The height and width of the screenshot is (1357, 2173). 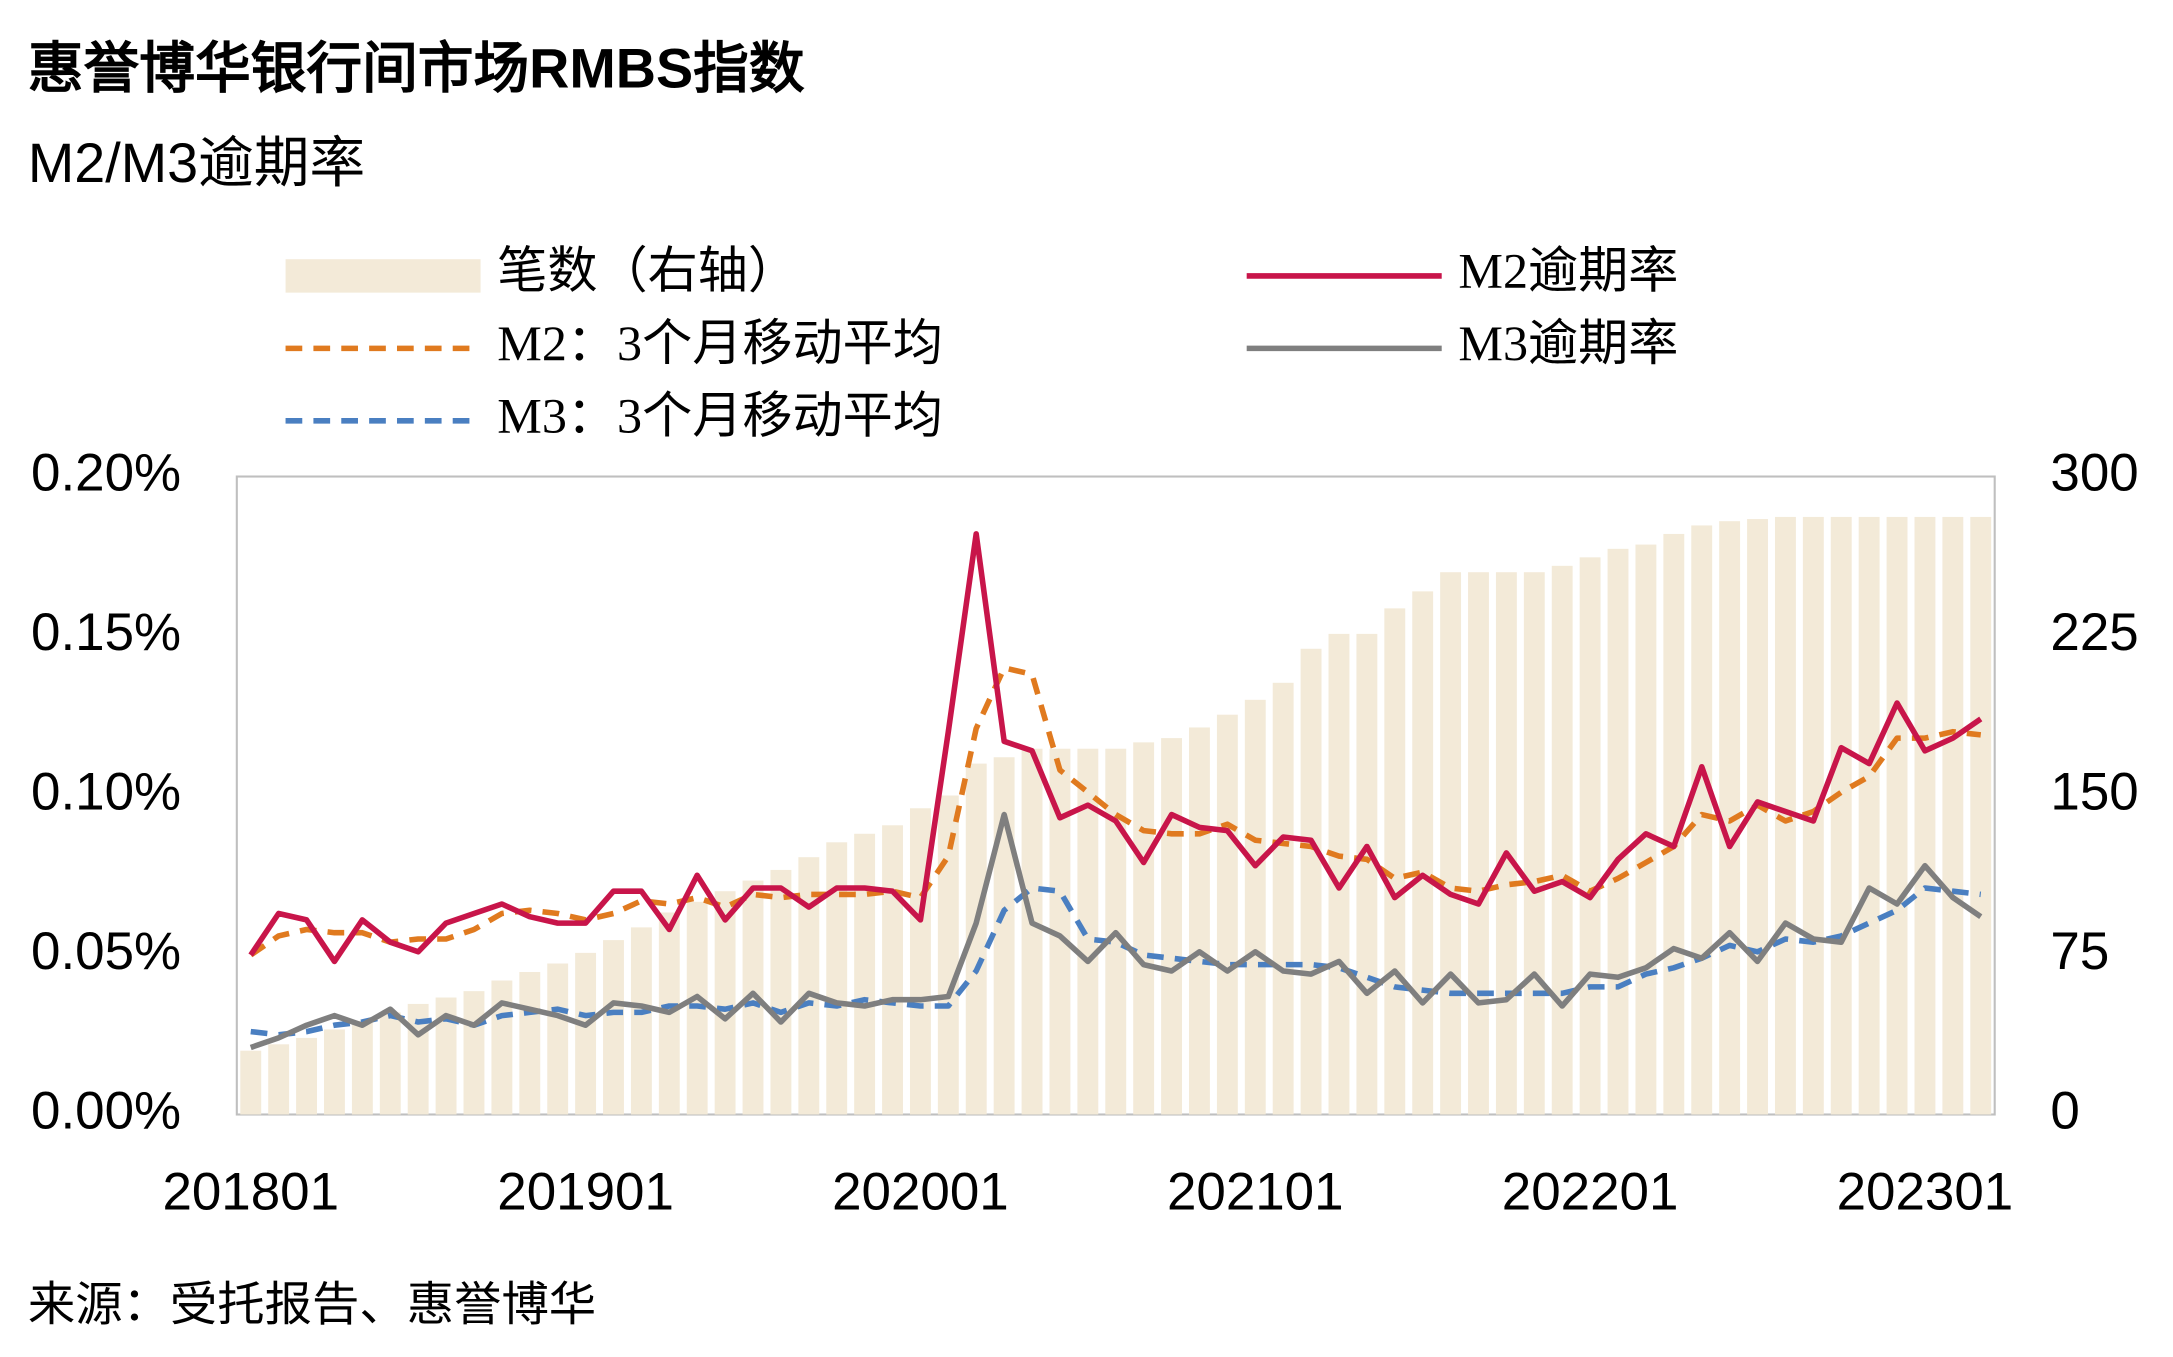 I want to click on y-tick-label: 0.05%, so click(x=106, y=951).